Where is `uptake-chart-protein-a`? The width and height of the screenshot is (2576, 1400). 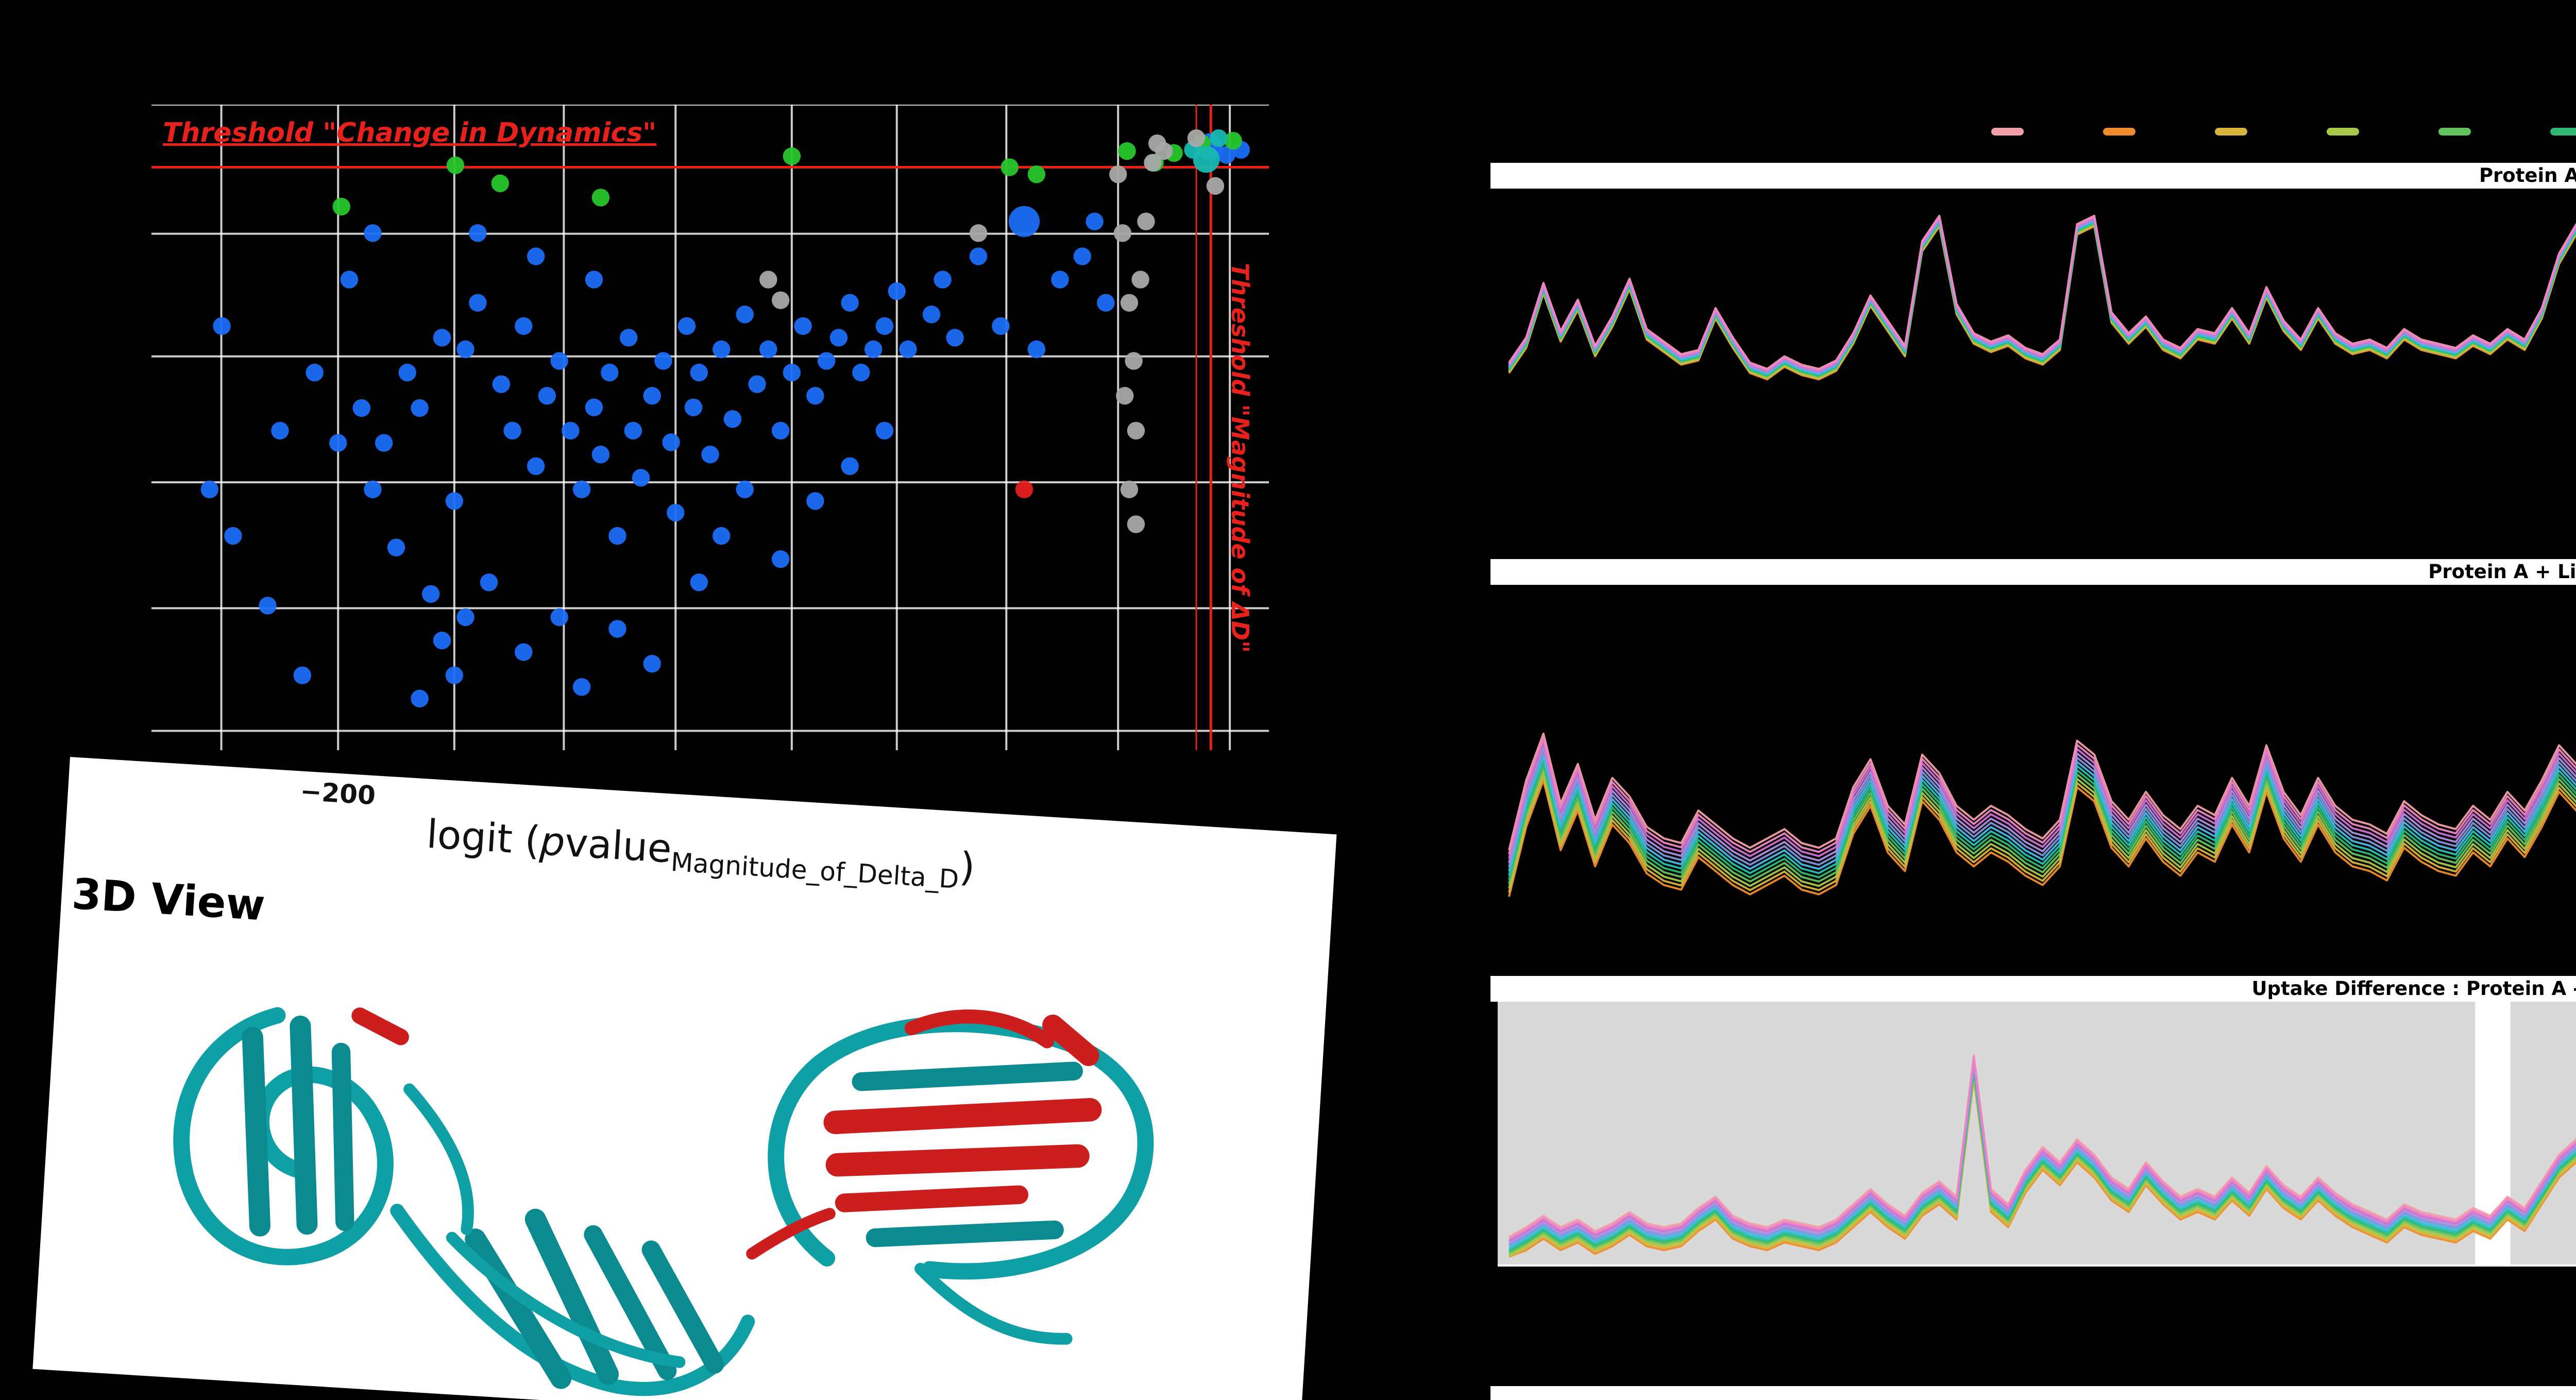
uptake-chart-protein-a is located at coordinates (2033, 369).